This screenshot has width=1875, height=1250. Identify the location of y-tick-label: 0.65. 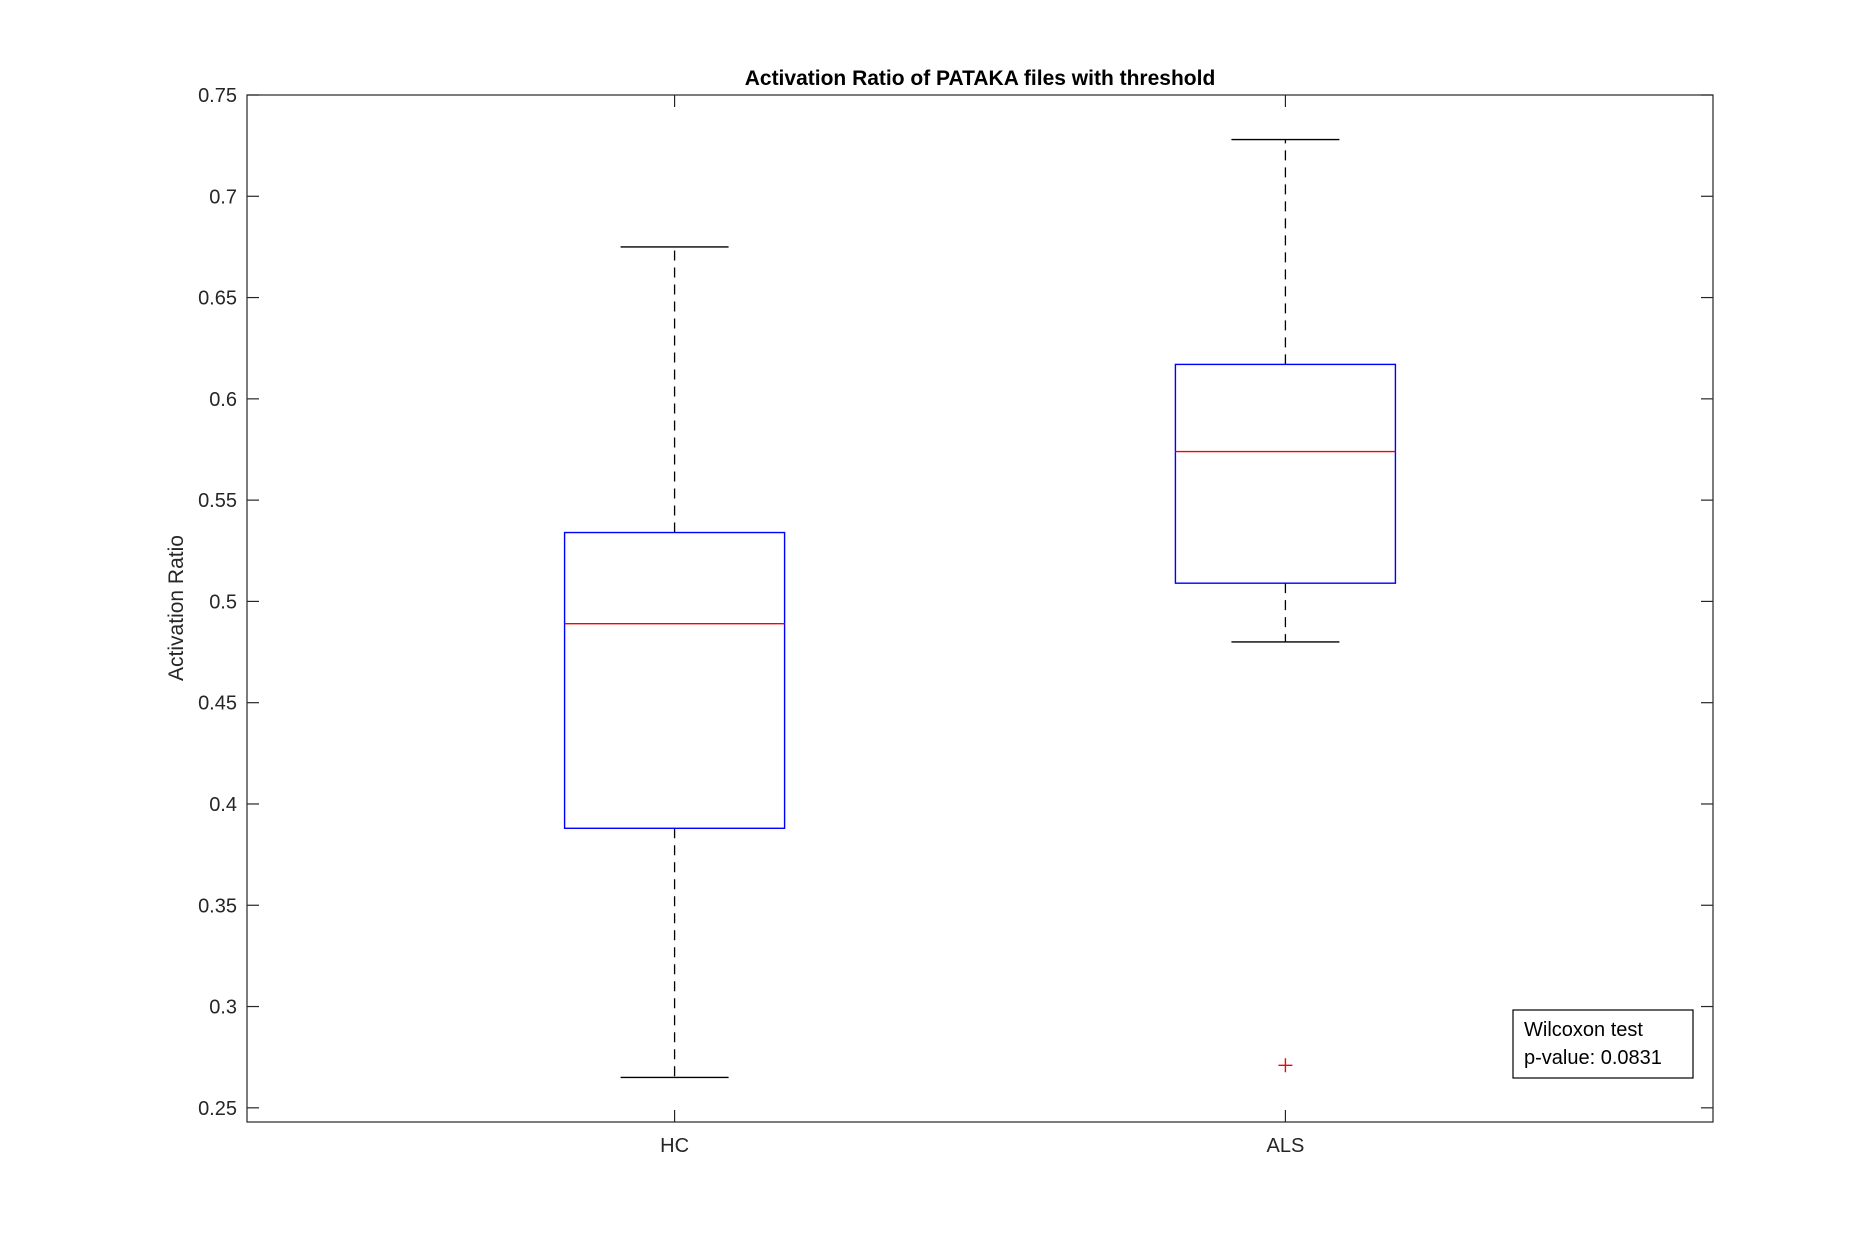
(217, 299).